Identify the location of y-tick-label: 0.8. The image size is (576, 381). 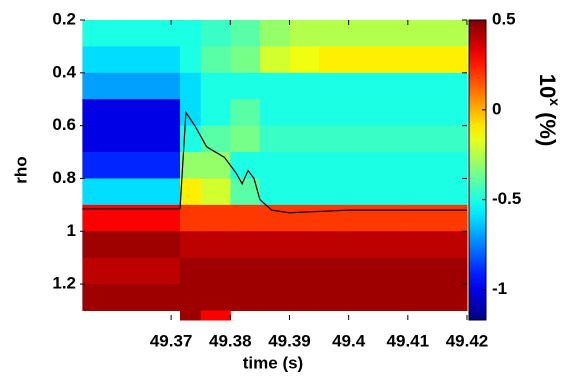
(64, 177).